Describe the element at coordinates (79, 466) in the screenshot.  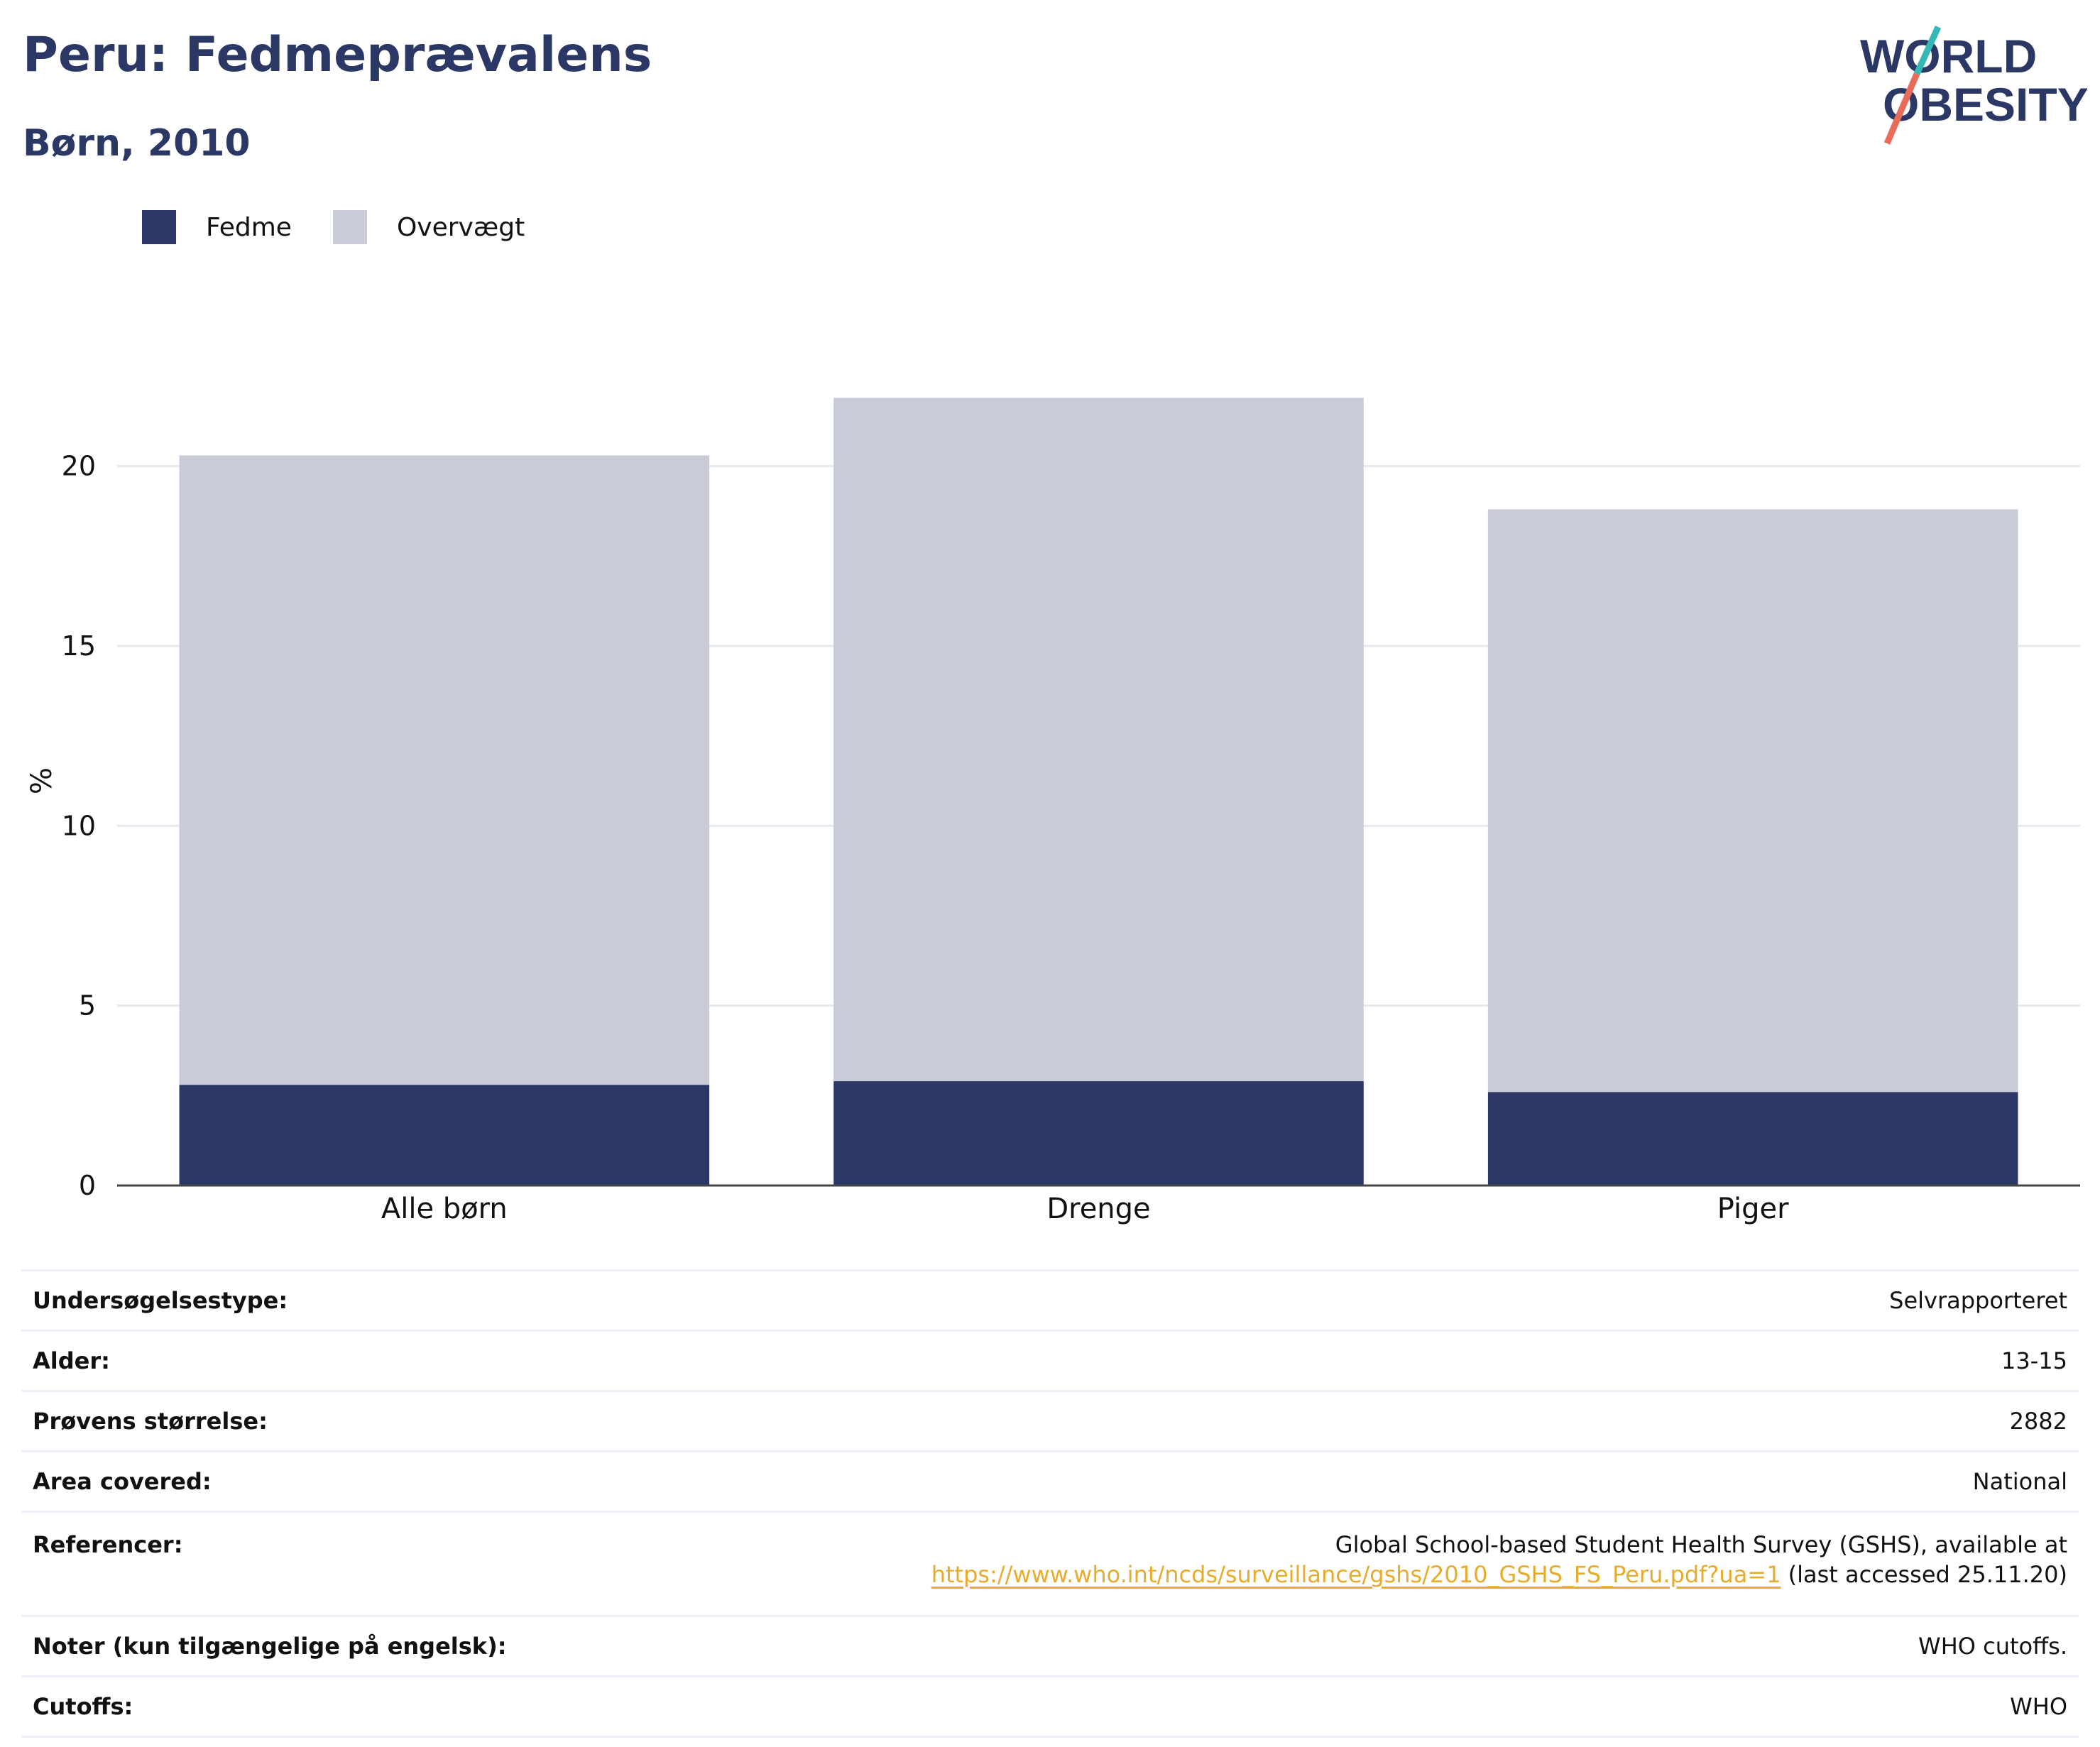
I see `y-tick-label: 20` at that location.